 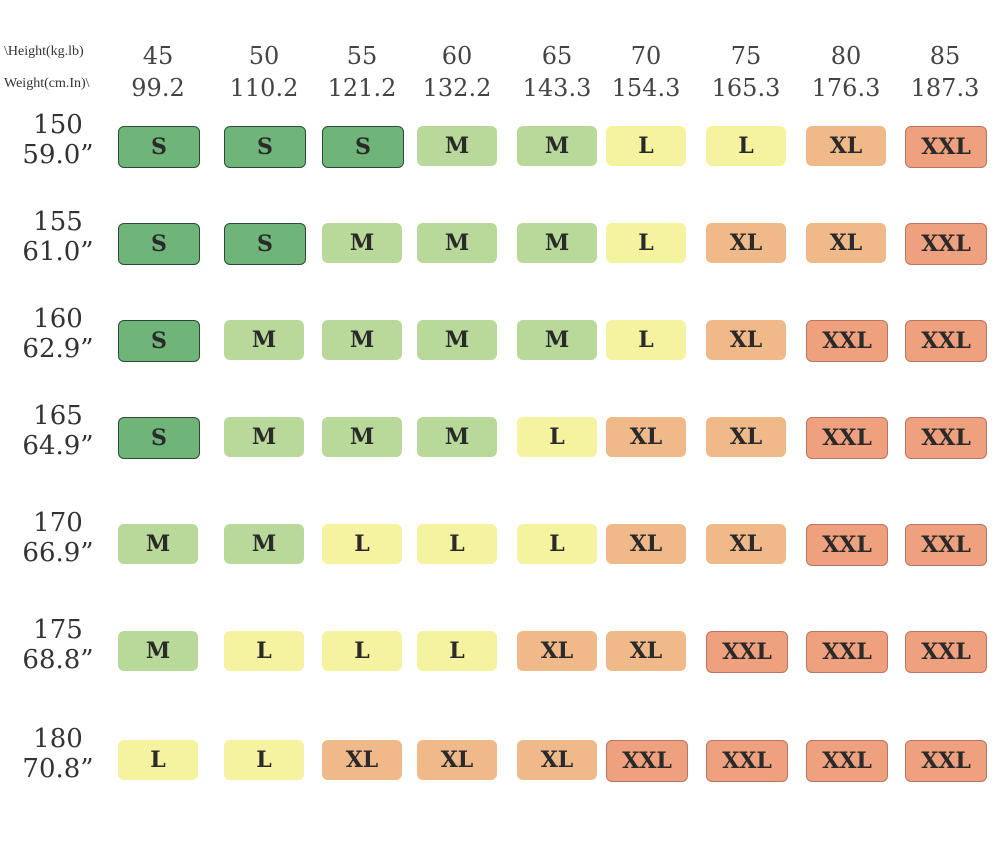 I want to click on row-height-cm: 165, so click(x=58, y=416).